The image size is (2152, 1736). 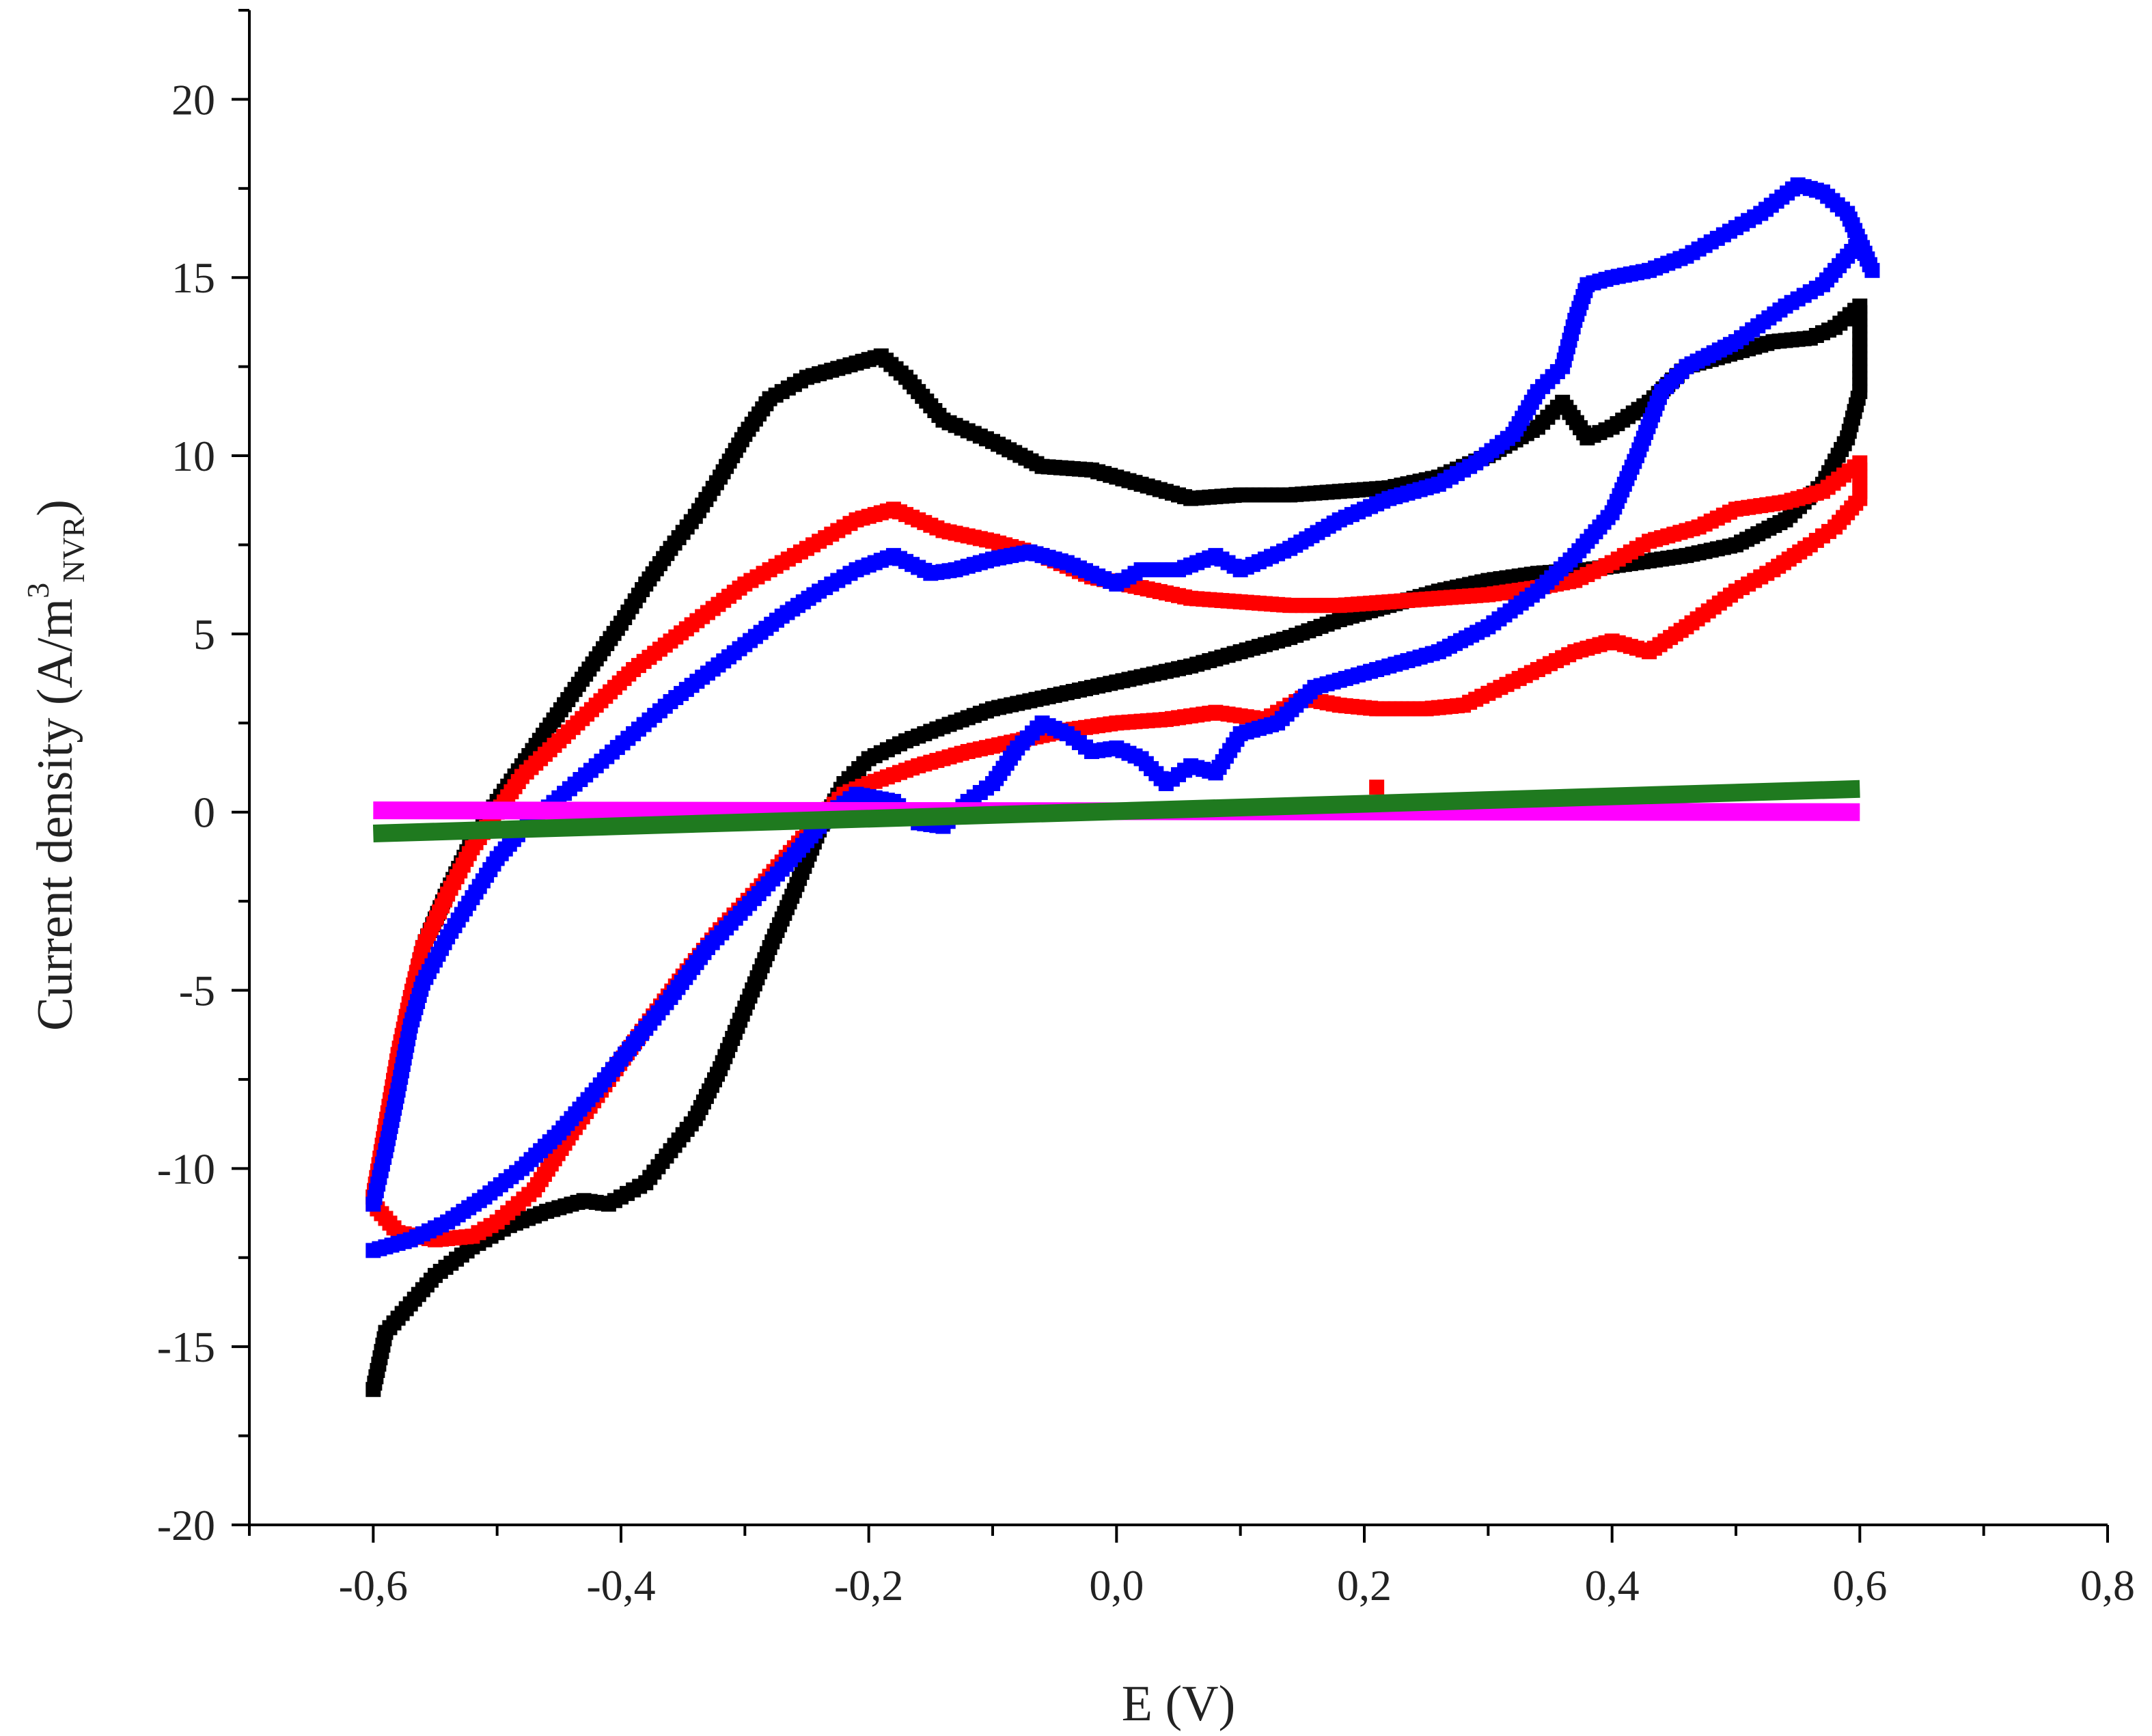 I want to click on y-tick-label: 0, so click(x=204, y=812).